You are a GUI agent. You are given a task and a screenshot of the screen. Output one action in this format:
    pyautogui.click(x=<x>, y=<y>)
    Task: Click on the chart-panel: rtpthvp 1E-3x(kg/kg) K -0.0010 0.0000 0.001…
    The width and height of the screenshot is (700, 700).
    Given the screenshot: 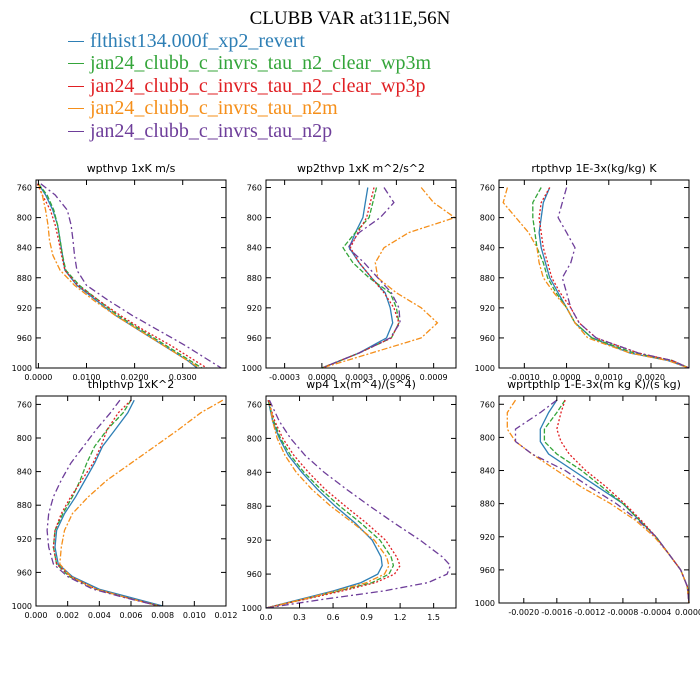 What is the action you would take?
    pyautogui.click(x=582, y=272)
    